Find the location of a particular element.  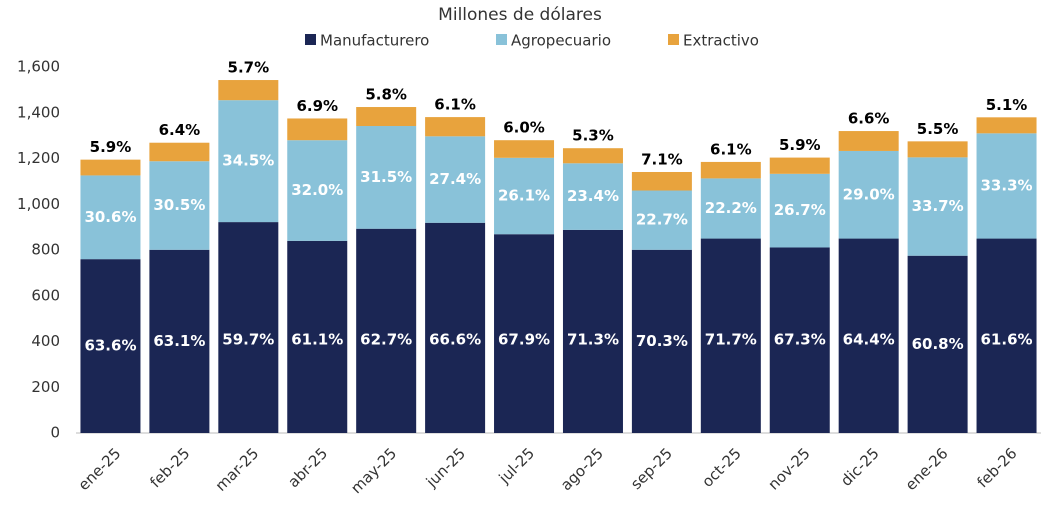

share-label: 33.7% is located at coordinates (938, 206).